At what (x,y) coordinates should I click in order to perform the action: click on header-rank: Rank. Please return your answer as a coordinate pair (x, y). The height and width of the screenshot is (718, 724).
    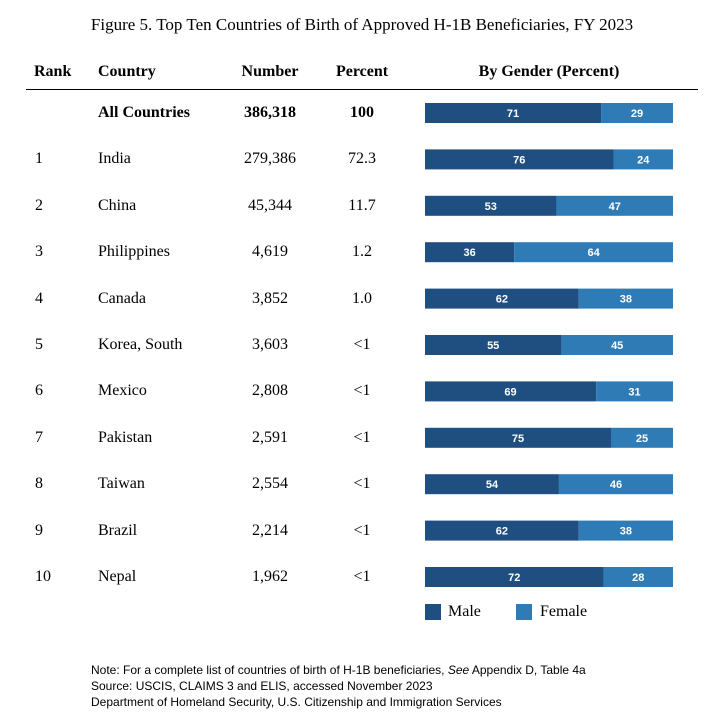
    Looking at the image, I should click on (53, 71).